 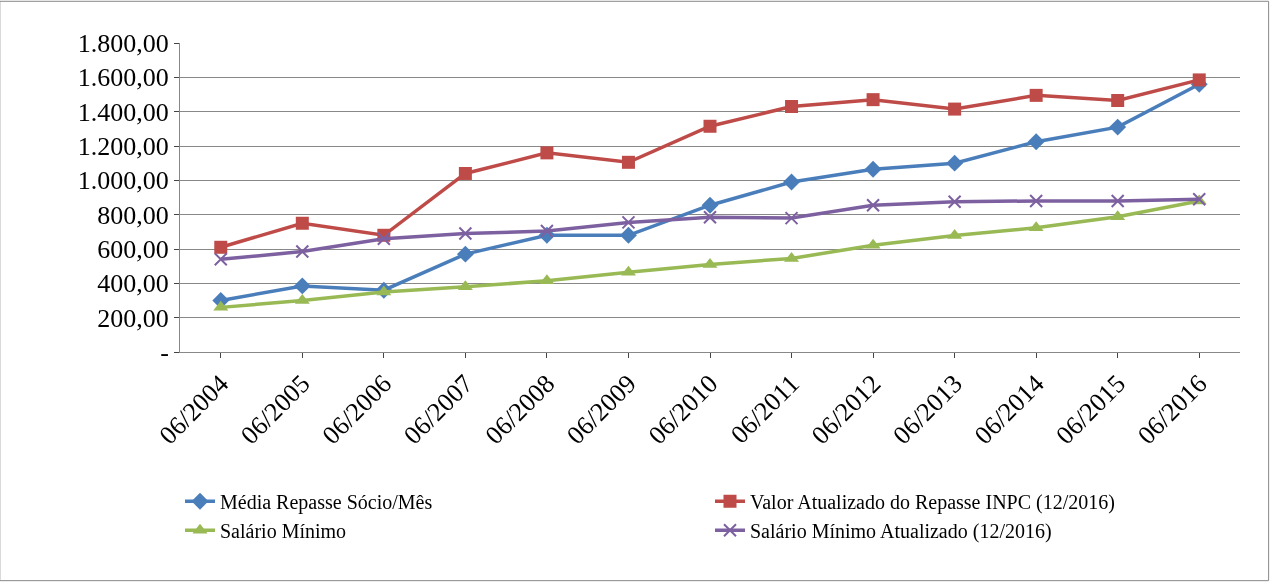 What do you see at coordinates (283, 531) in the screenshot?
I see `legend-label: Salário Mínimo` at bounding box center [283, 531].